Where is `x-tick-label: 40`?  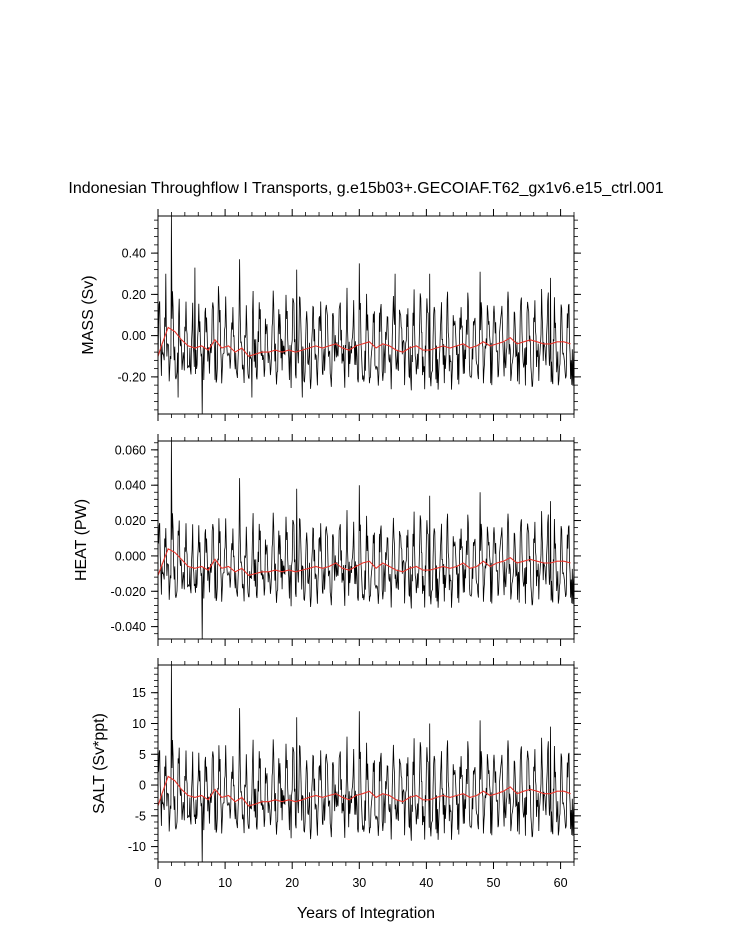
x-tick-label: 40 is located at coordinates (426, 883).